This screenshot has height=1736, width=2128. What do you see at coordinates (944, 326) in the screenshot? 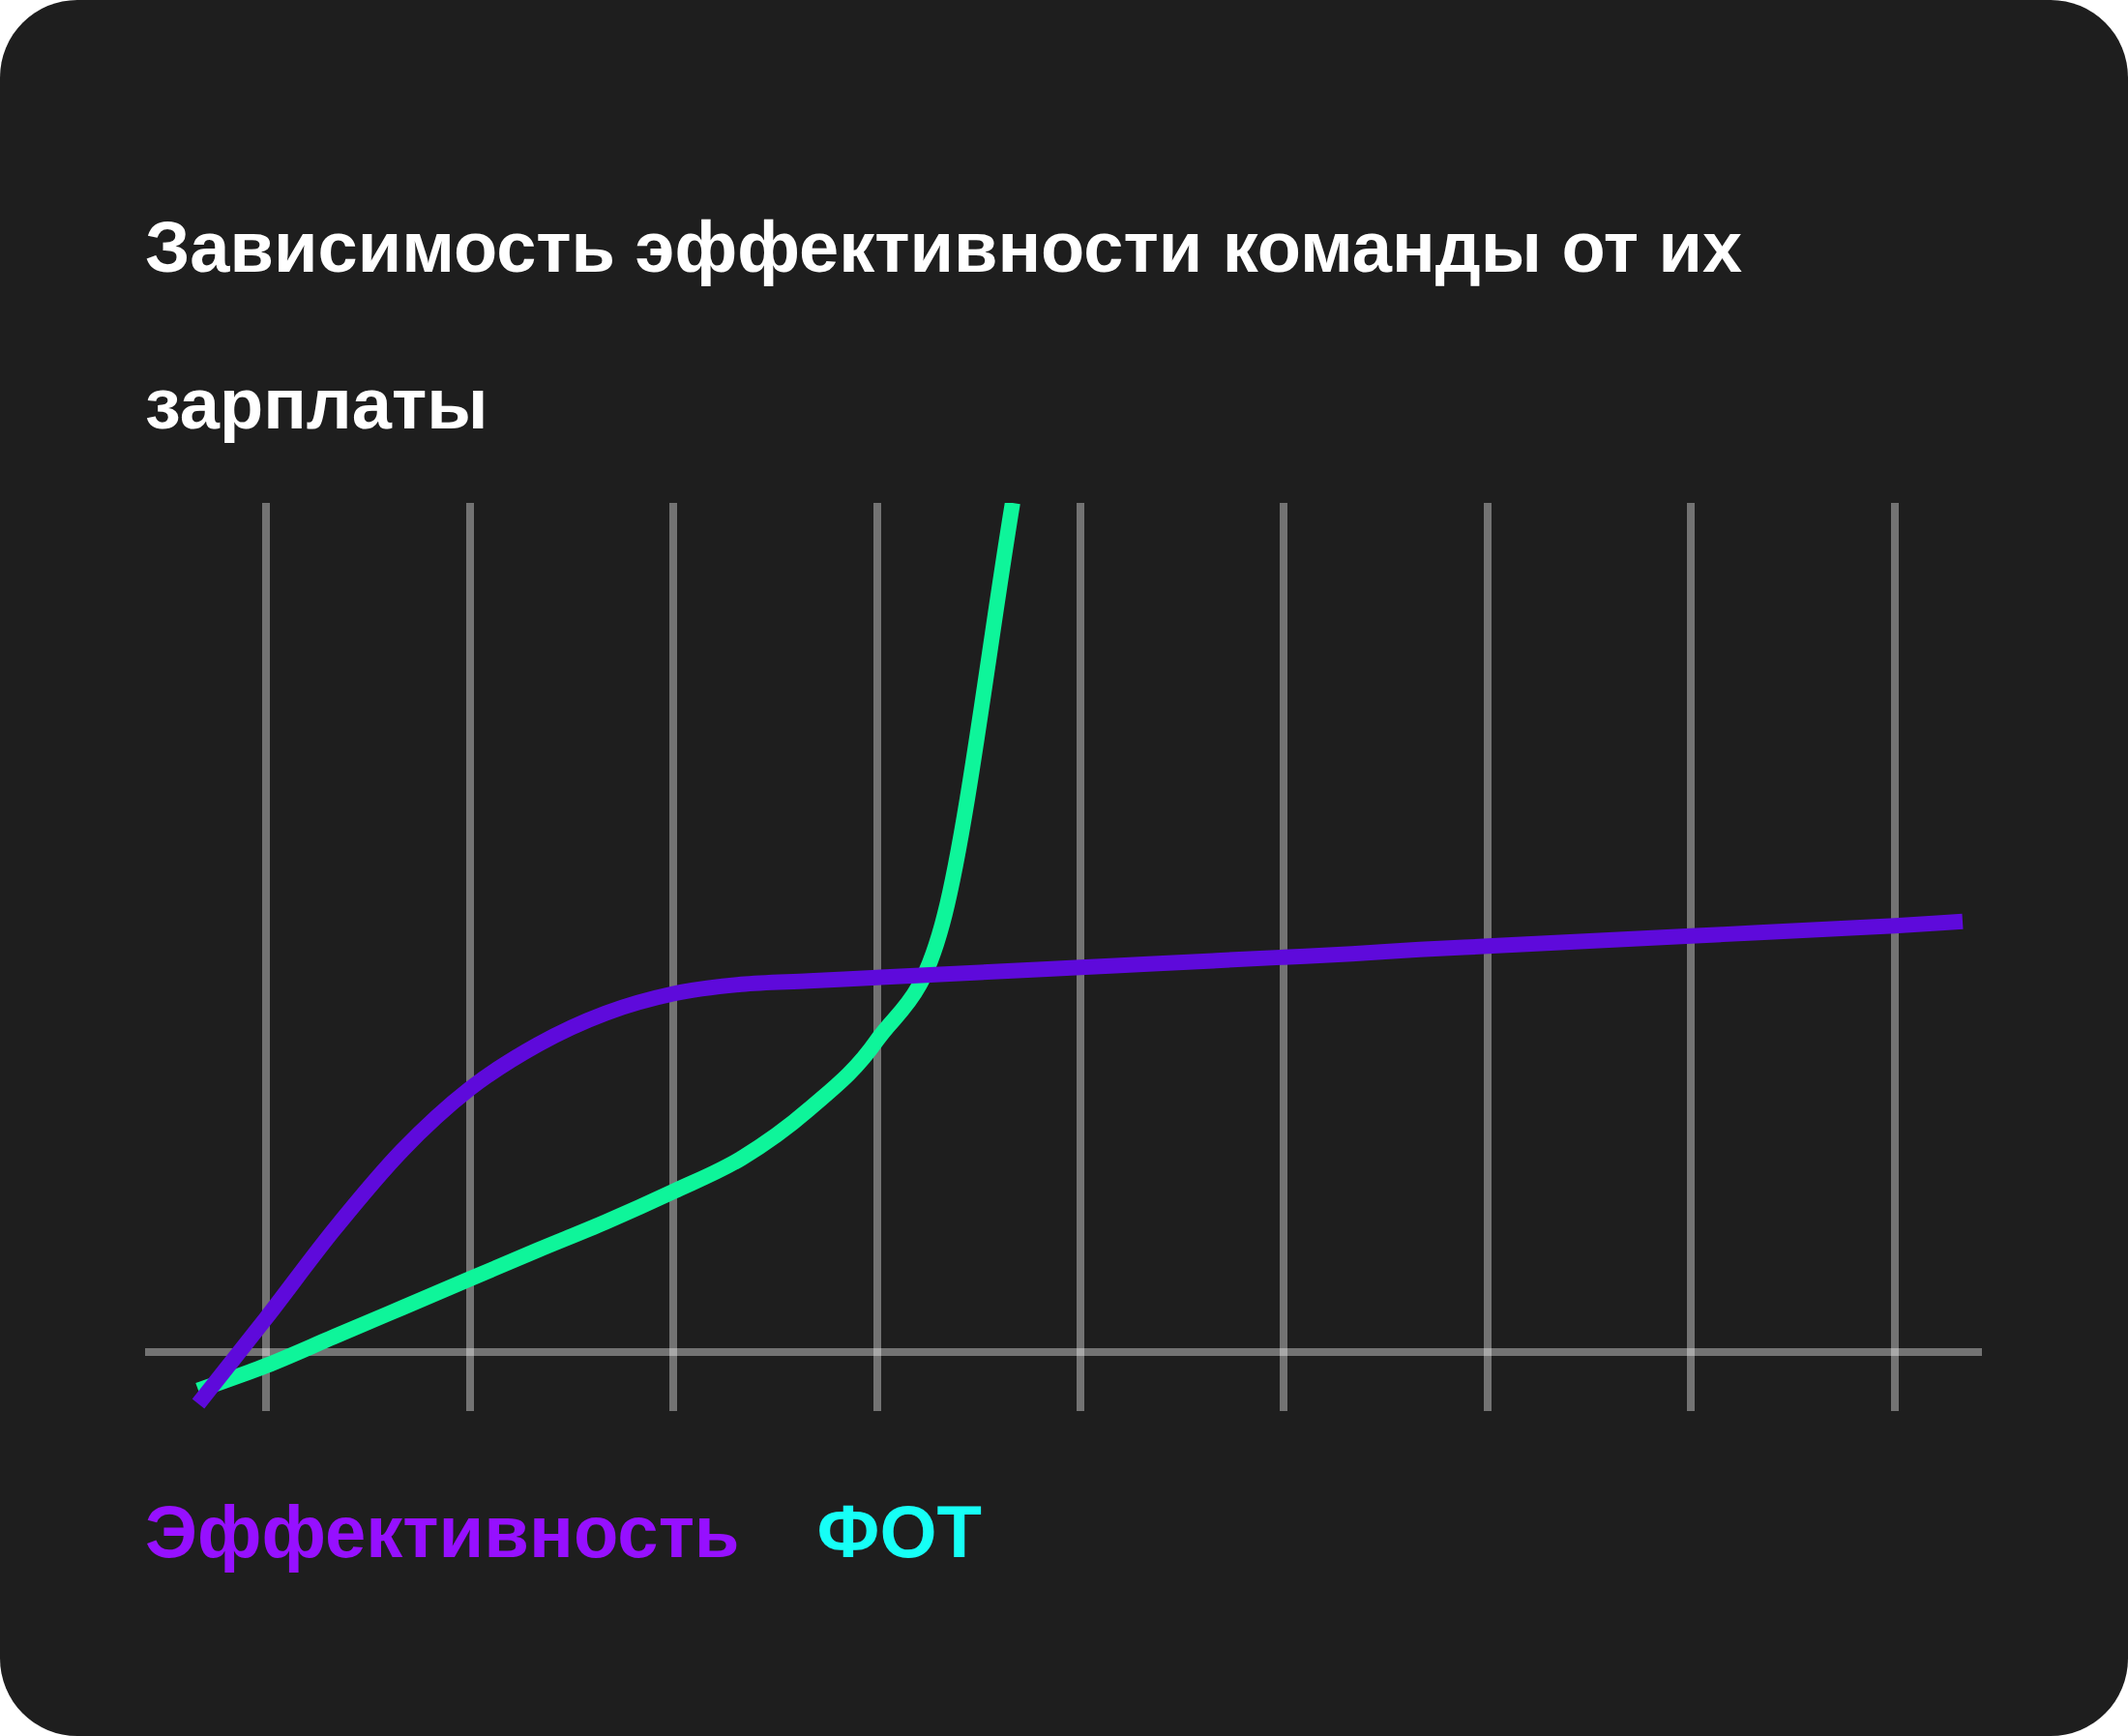
I see `chart-title: Зависимость эффективности команды от их зарплаты` at bounding box center [944, 326].